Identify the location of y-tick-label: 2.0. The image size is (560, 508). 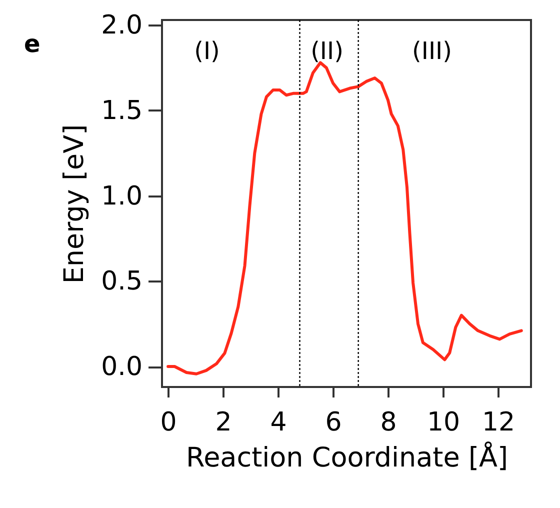
(121, 25).